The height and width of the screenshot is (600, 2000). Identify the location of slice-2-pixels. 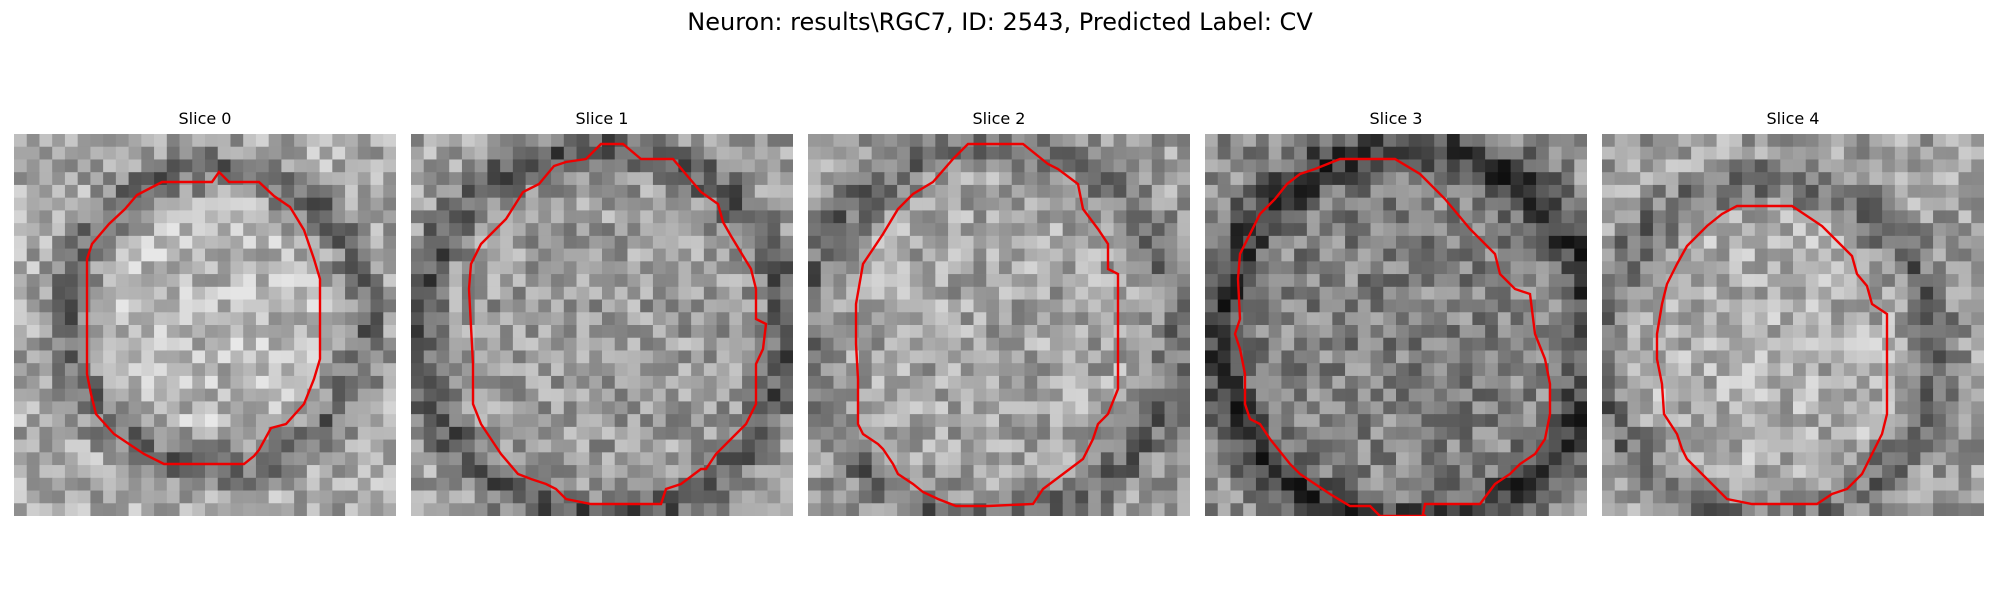
(999, 325).